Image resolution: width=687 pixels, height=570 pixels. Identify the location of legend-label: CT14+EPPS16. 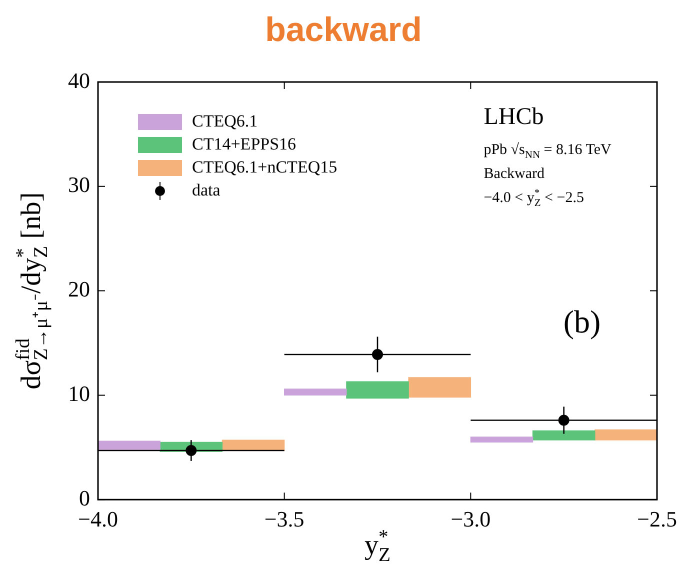
(244, 144).